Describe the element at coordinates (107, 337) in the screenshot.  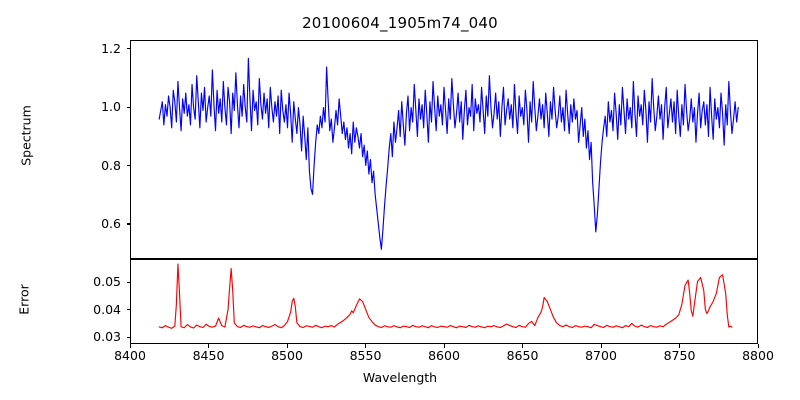
I see `error-y-tick-label: 0.03` at that location.